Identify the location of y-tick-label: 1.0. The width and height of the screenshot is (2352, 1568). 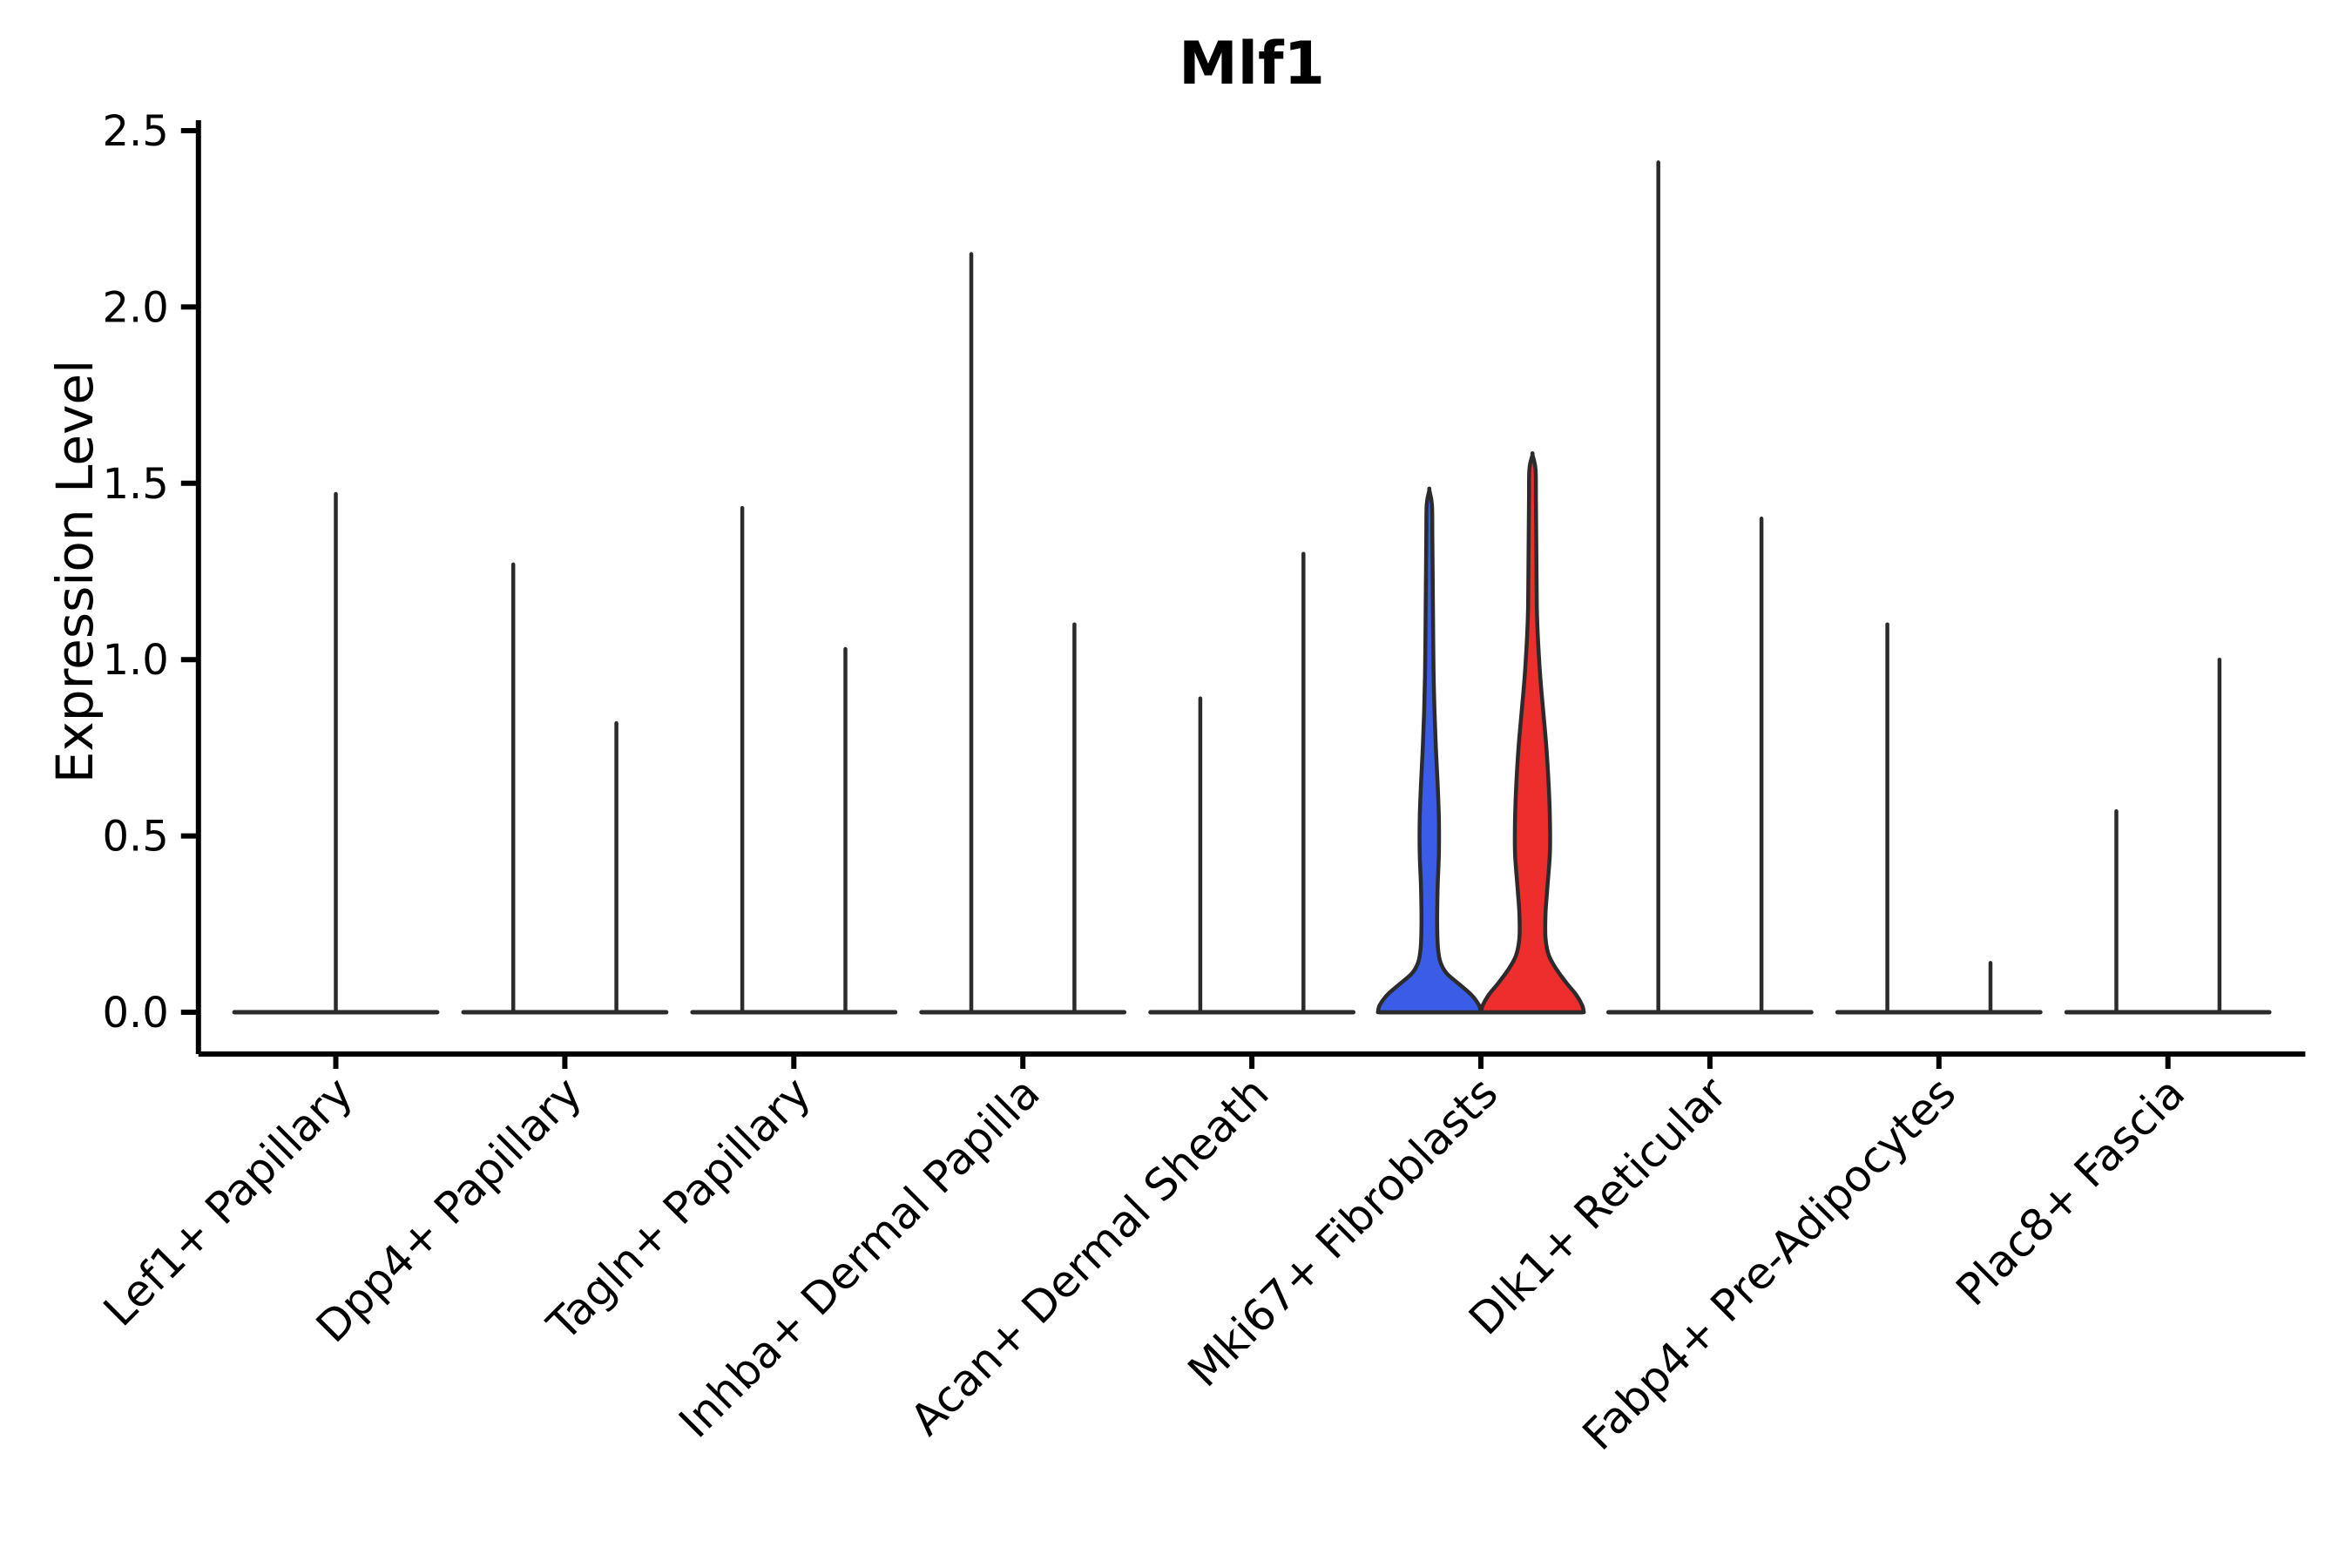
(135, 660).